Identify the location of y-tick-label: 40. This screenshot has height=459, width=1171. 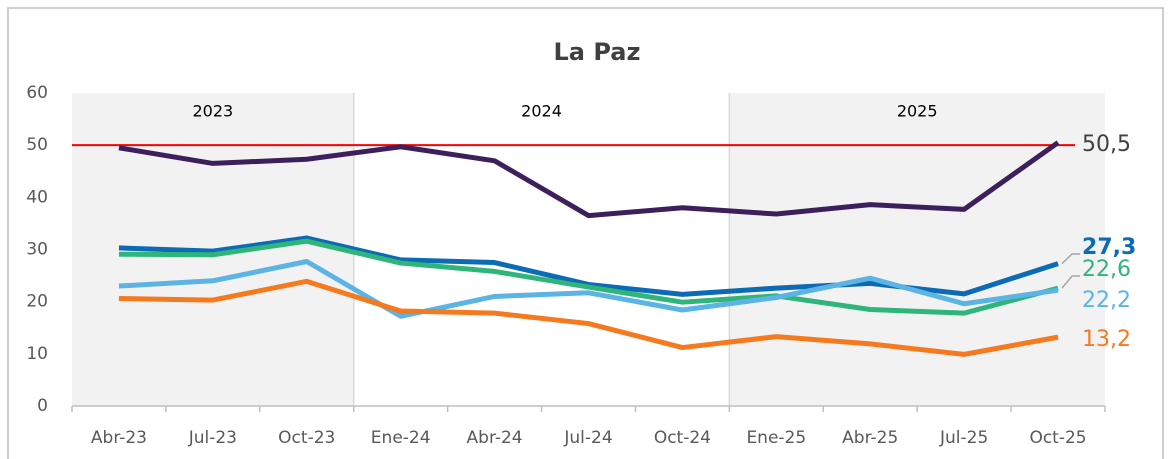
(37, 197).